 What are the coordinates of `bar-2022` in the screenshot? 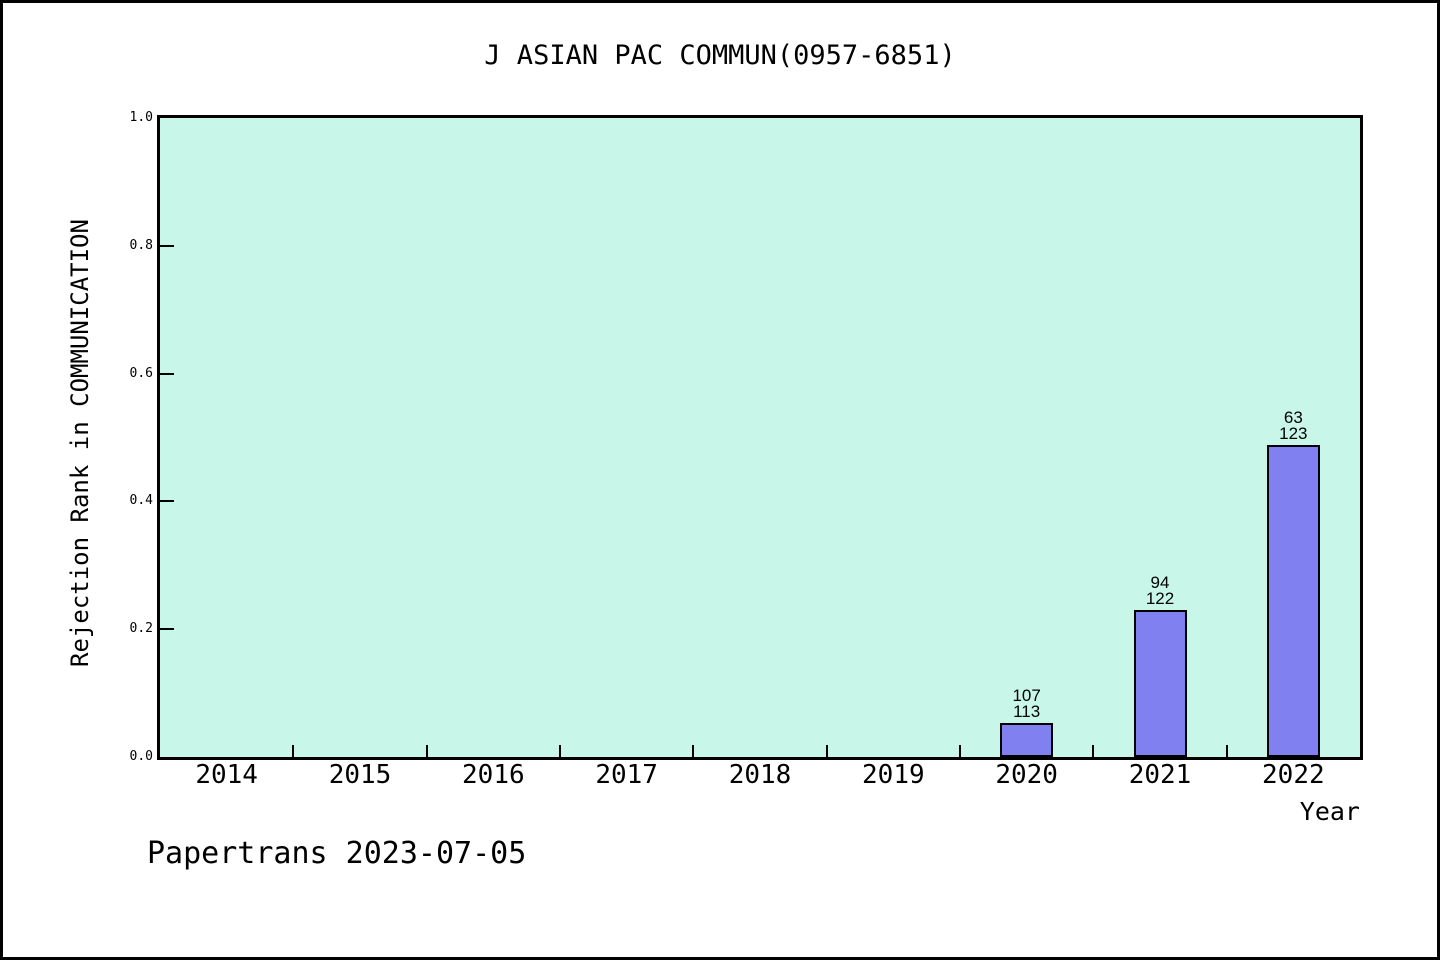 It's located at (1293, 601).